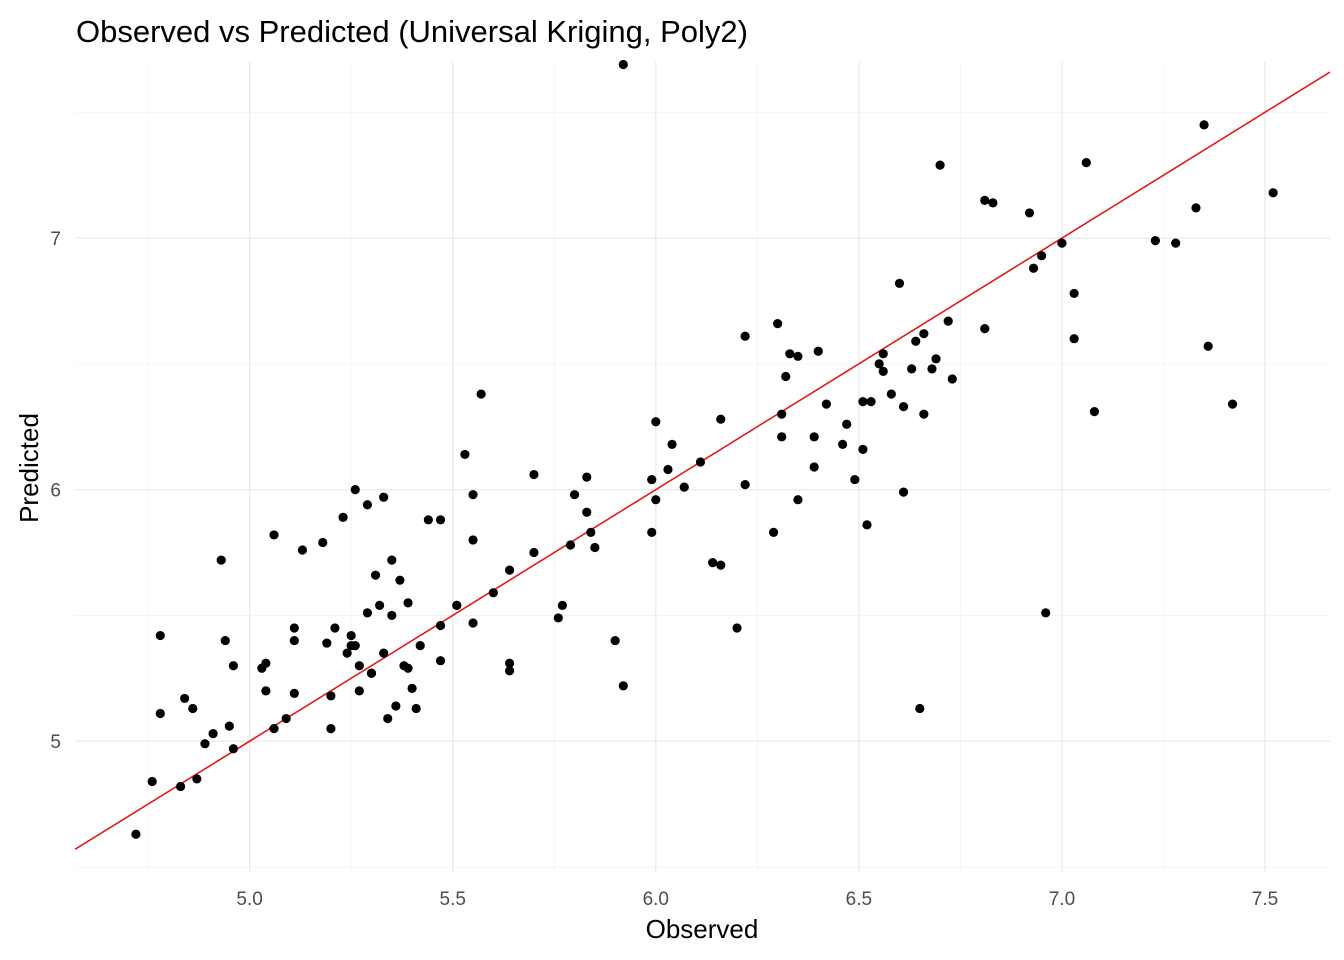 The height and width of the screenshot is (960, 1344). What do you see at coordinates (249, 899) in the screenshot?
I see `x-tick-label: 5.0` at bounding box center [249, 899].